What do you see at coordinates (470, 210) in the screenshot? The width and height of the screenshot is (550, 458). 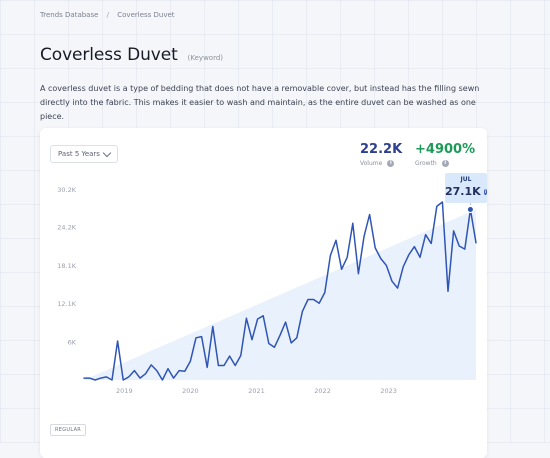 I see `highlight-point-marker` at bounding box center [470, 210].